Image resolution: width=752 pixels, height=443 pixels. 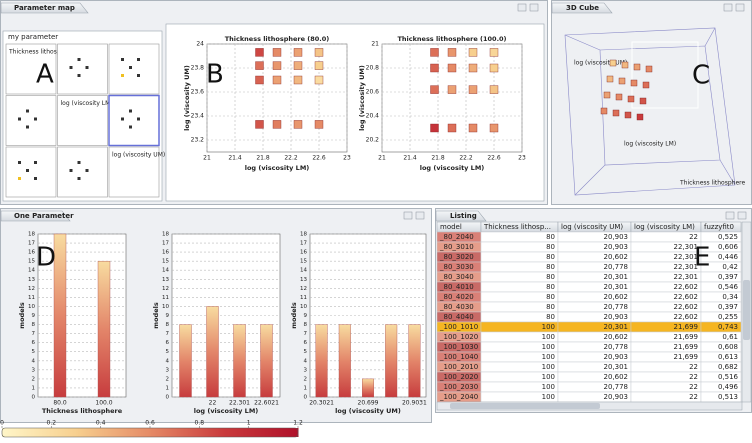 What do you see at coordinates (168, 388) in the screenshot?
I see `y-tick-label: 1` at bounding box center [168, 388].